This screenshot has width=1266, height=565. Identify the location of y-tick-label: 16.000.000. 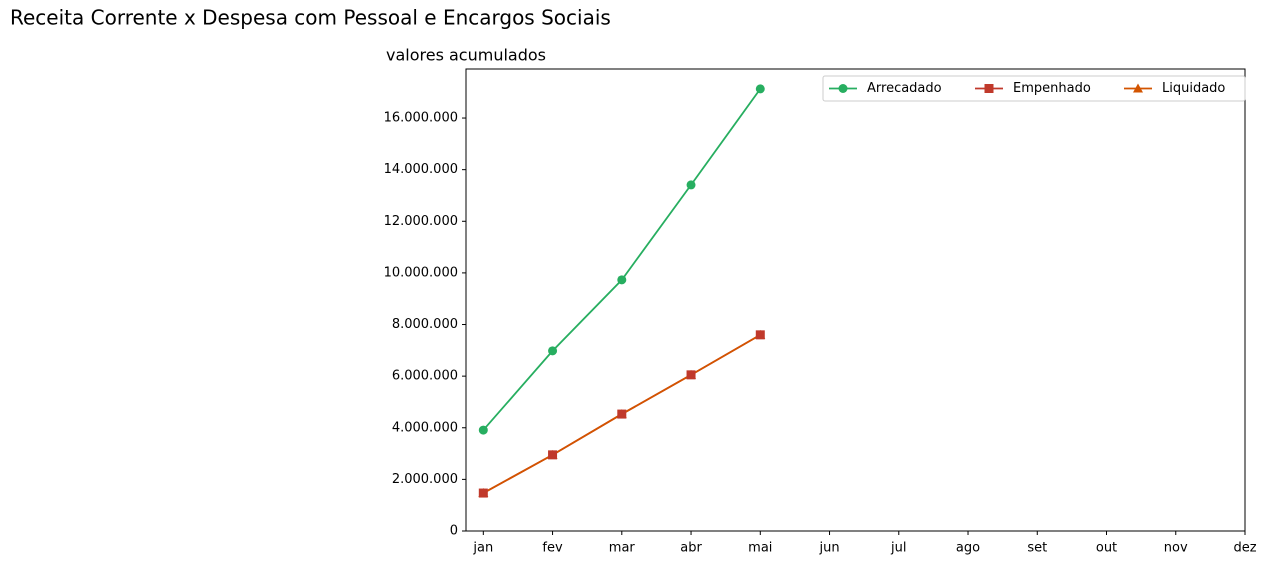
(421, 118).